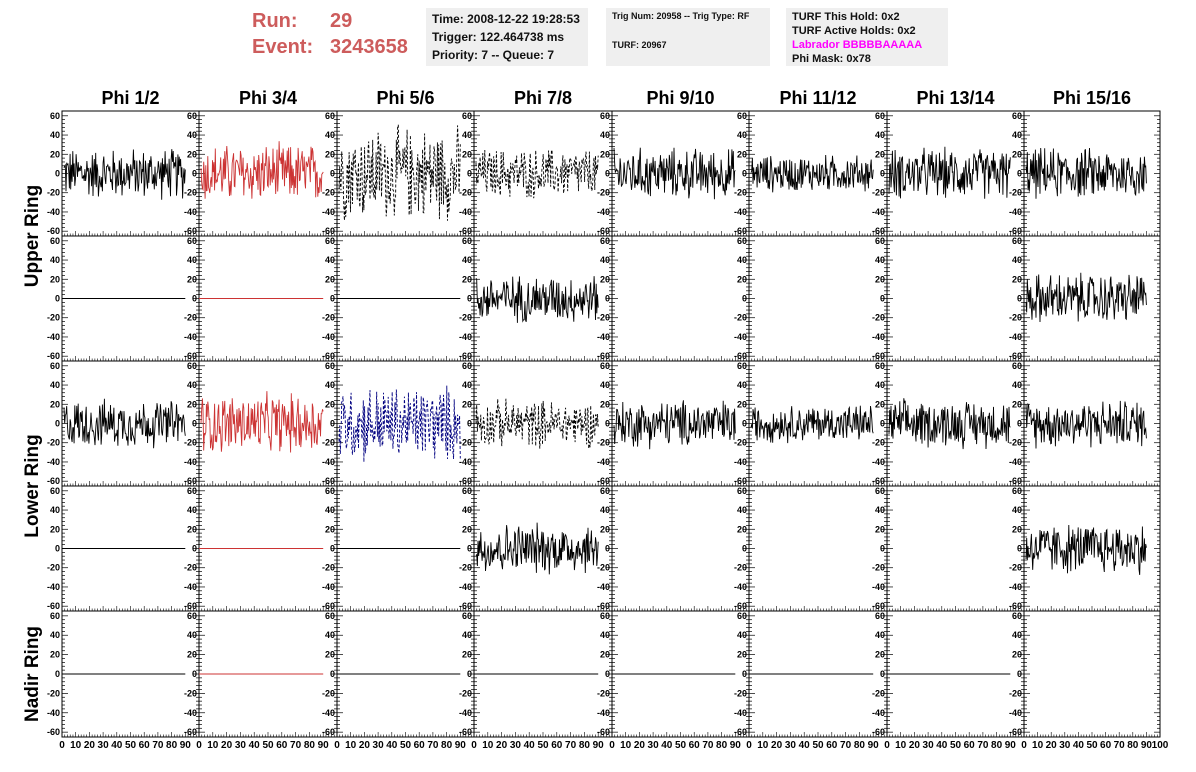 Image resolution: width=1196 pixels, height=772 pixels. Describe the element at coordinates (1120, 745) in the screenshot. I see `x-tick-label: 70` at that location.